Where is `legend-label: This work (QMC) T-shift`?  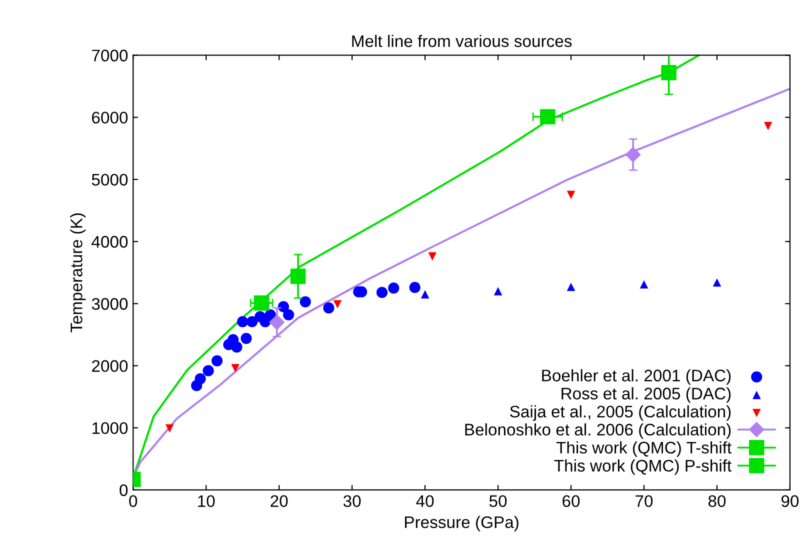
legend-label: This work (QMC) T-shift is located at coordinates (644, 449).